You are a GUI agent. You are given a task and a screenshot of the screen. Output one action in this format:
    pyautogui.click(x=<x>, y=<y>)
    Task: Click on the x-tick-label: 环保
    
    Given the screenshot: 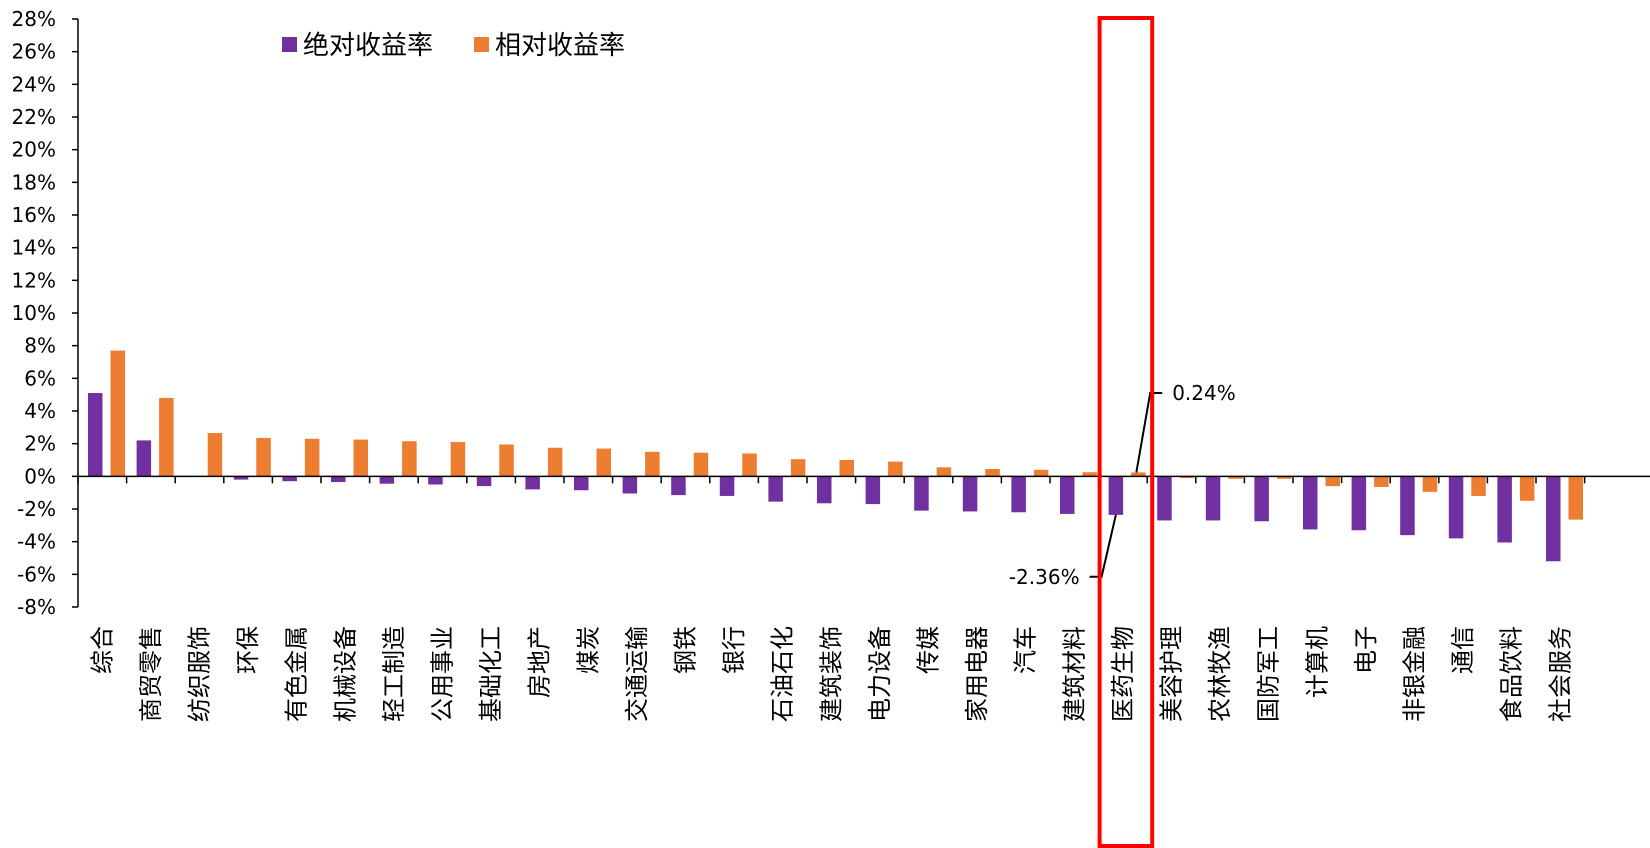 What is the action you would take?
    pyautogui.click(x=248, y=650)
    